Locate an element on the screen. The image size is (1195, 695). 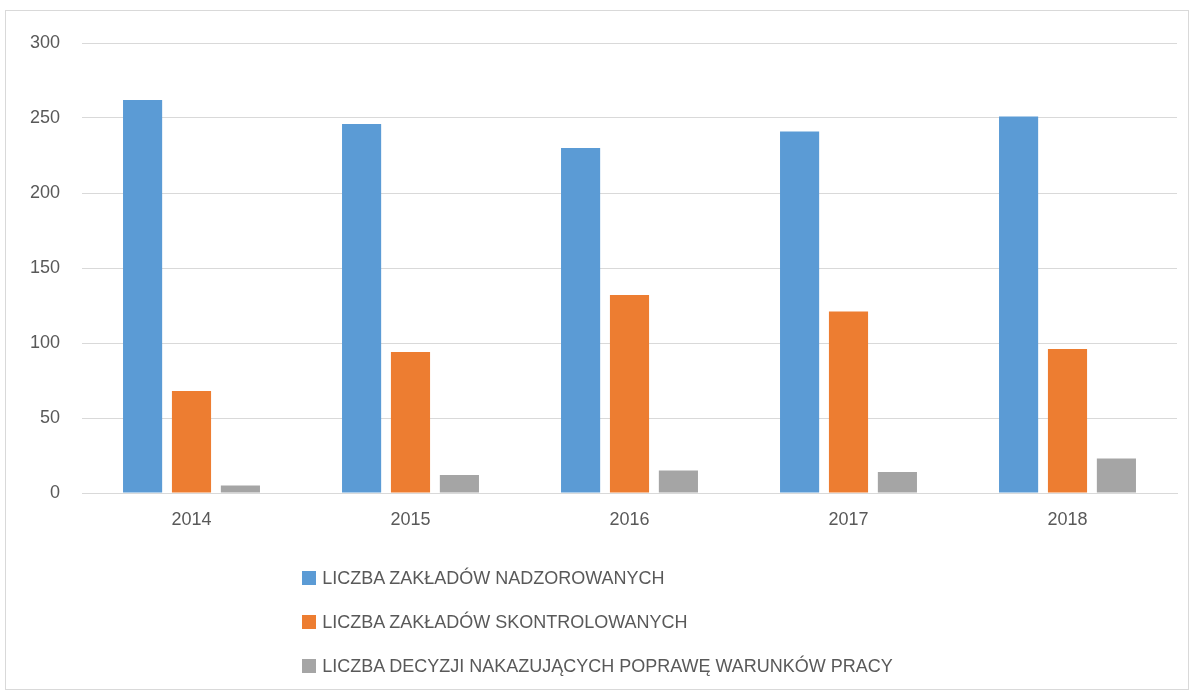
legend-label: LICZBA ZAKŁADÓW NADZOROWANYCH is located at coordinates (493, 578).